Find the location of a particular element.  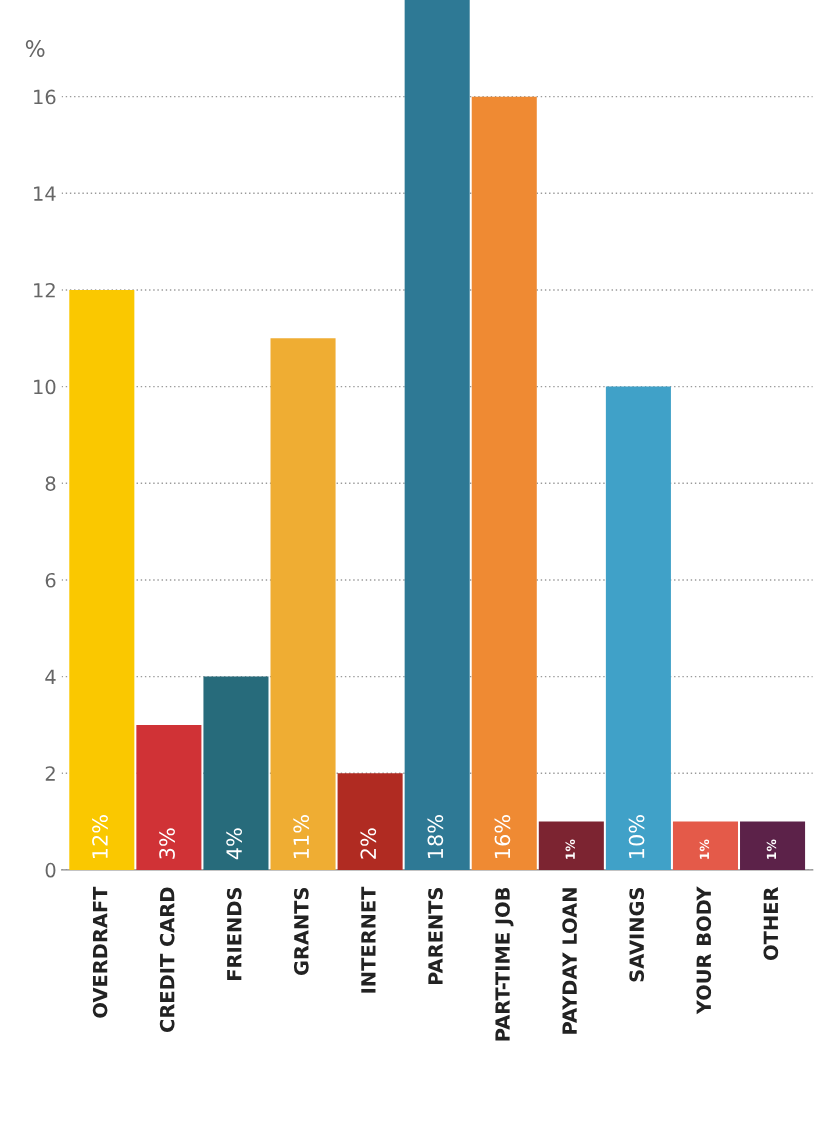

y-tick-label: 14 is located at coordinates (45, 193).